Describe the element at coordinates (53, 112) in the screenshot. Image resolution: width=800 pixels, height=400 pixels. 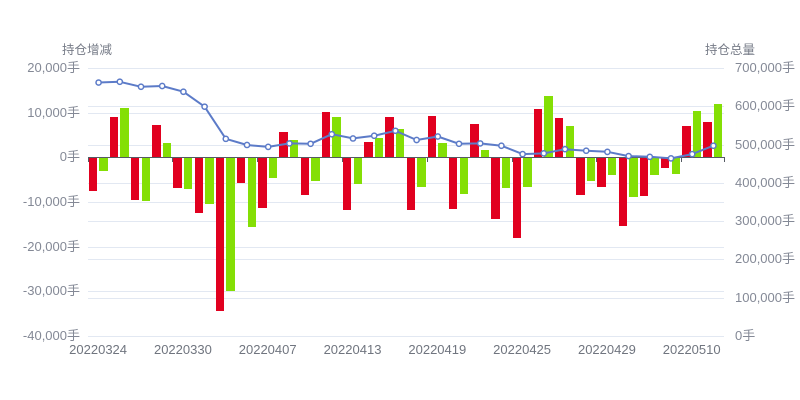
I see `left-axis-tick-label: 10,000手` at that location.